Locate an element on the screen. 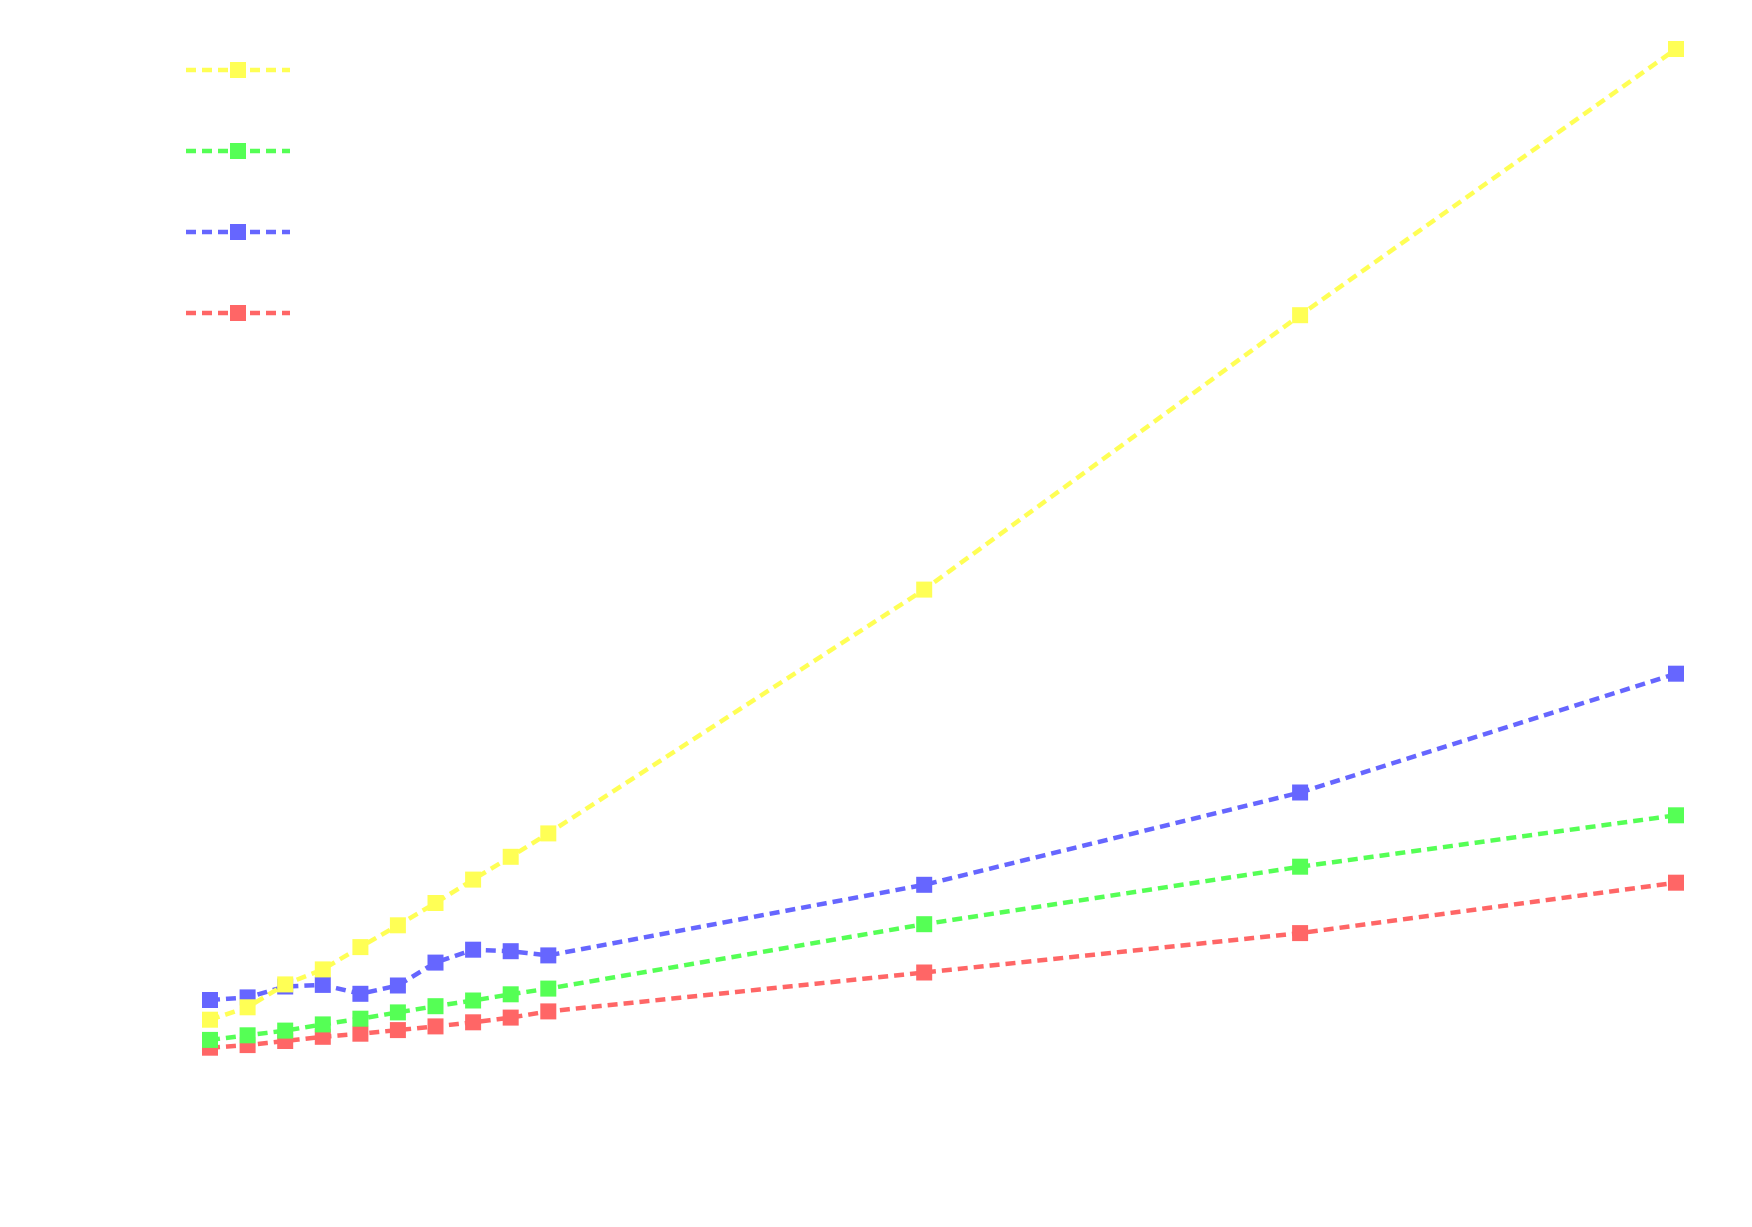 Image resolution: width=1752 pixels, height=1227 pixels. legend is located at coordinates (238, 191).